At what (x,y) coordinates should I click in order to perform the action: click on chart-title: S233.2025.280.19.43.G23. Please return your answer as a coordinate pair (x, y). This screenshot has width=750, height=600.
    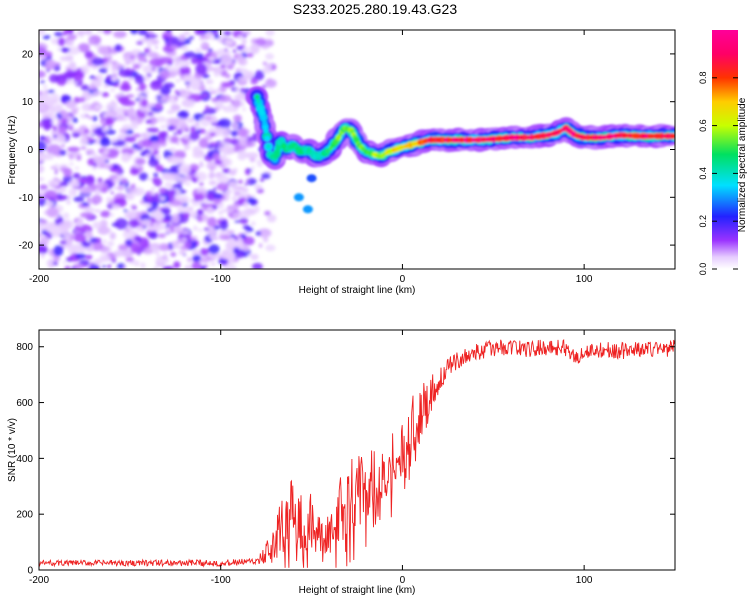
    Looking at the image, I should click on (375, 9).